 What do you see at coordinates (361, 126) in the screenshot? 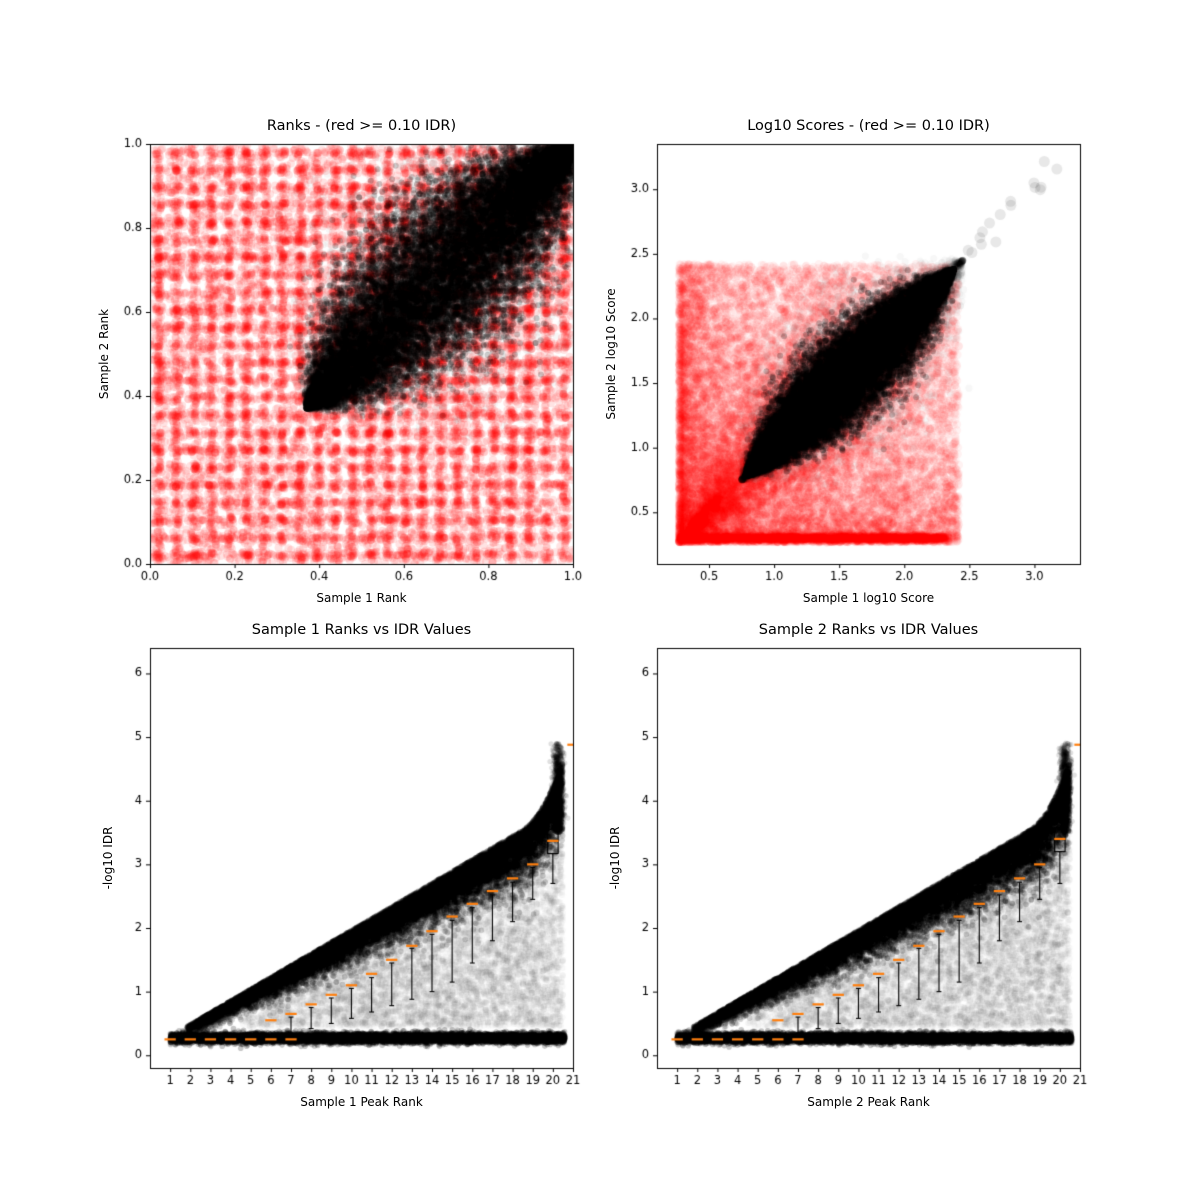
I see `title-ranks-plot: Ranks - (red >= 0.10 IDR)` at bounding box center [361, 126].